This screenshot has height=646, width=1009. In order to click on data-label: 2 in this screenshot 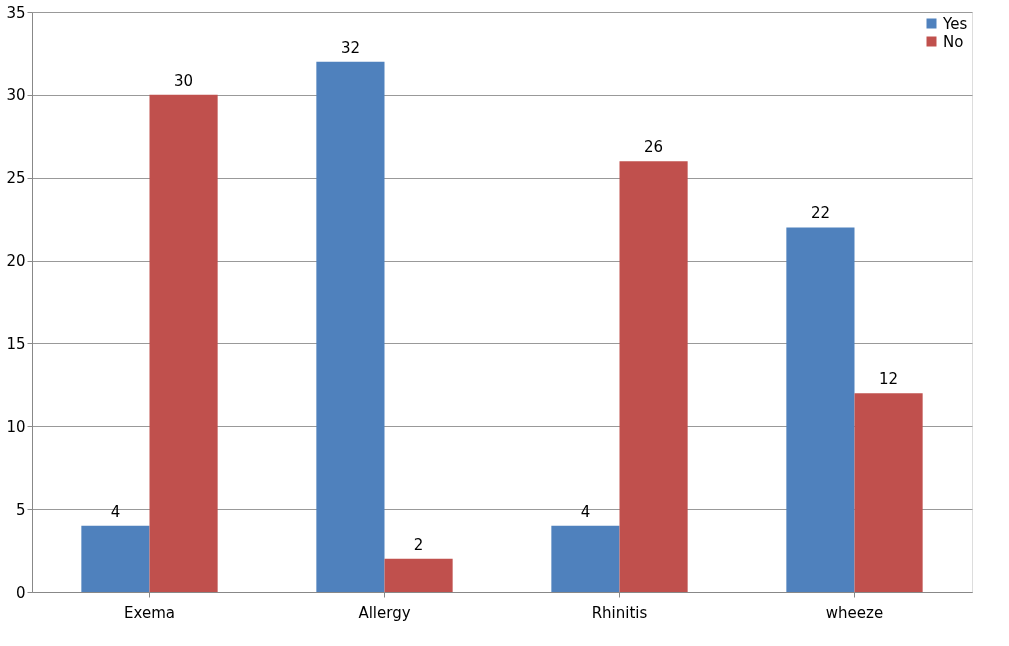, I will do `click(418, 544)`.